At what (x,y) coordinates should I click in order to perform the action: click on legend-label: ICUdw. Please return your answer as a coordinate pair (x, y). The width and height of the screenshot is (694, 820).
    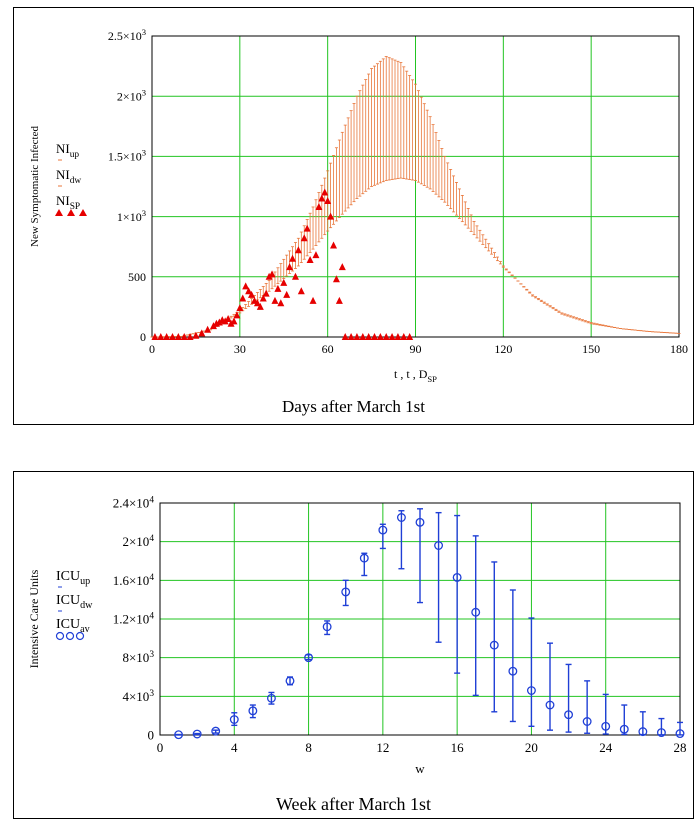
    Looking at the image, I should click on (74, 602).